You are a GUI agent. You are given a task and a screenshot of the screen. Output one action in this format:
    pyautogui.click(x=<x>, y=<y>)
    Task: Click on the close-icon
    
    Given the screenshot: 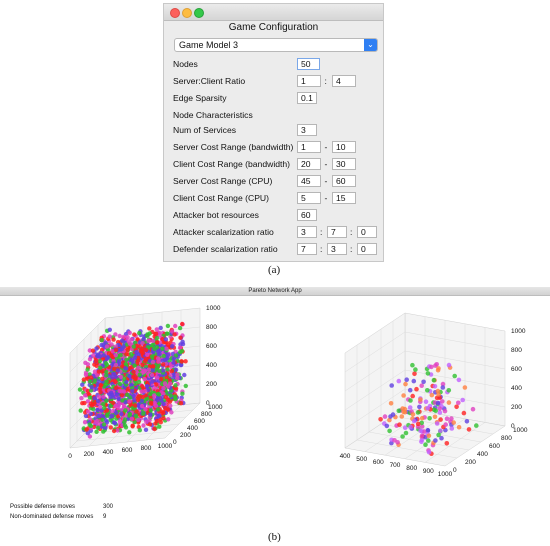 What is the action you would take?
    pyautogui.click(x=175, y=13)
    